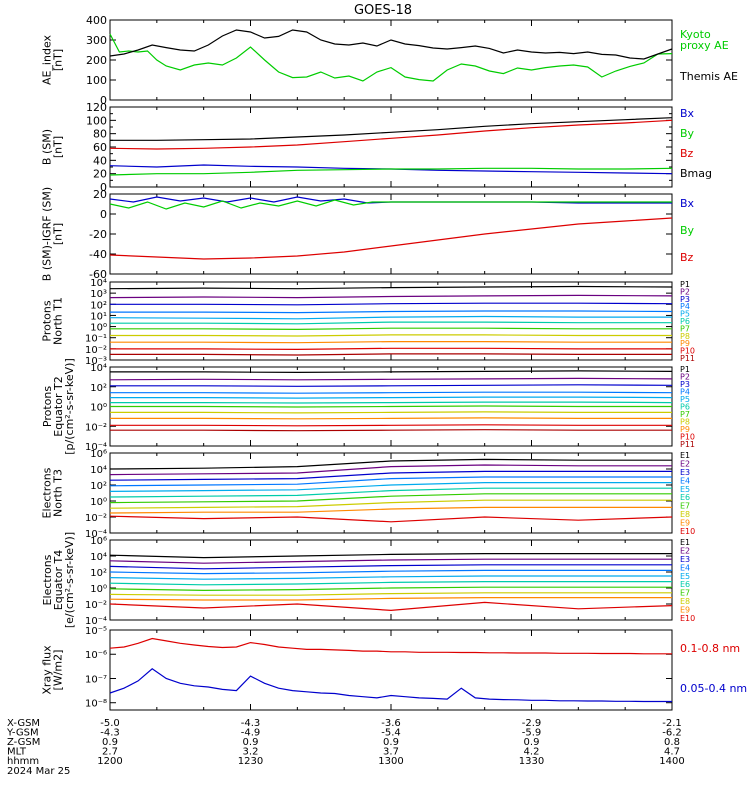 The height and width of the screenshot is (800, 750). Describe the element at coordinates (687, 531) in the screenshot. I see `legend-label: E10` at that location.